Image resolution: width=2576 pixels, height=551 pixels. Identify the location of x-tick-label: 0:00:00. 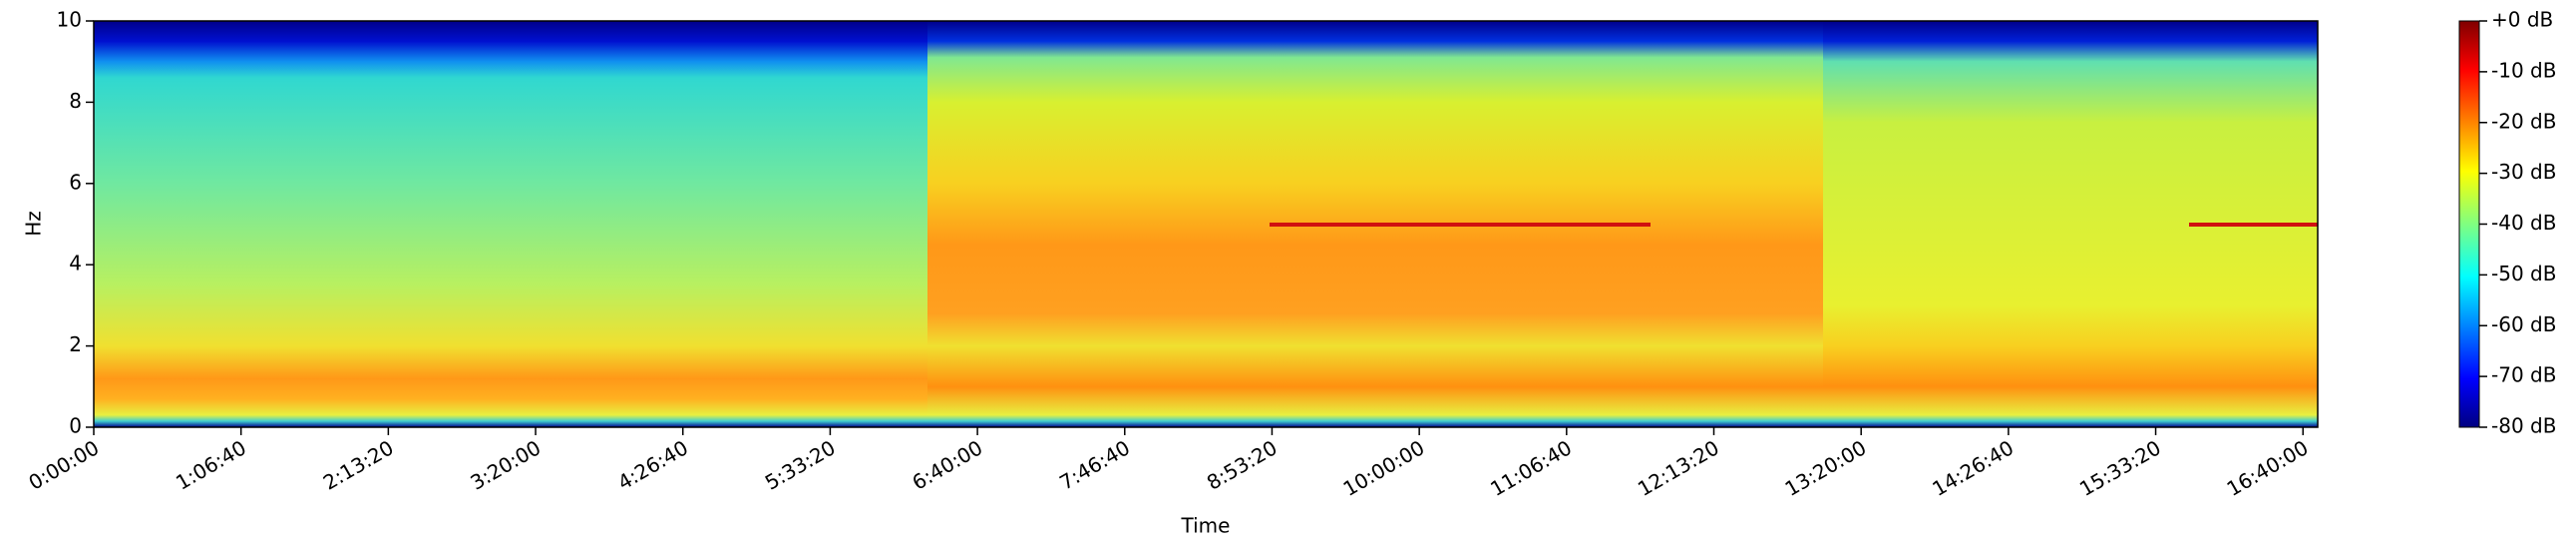
(64, 464).